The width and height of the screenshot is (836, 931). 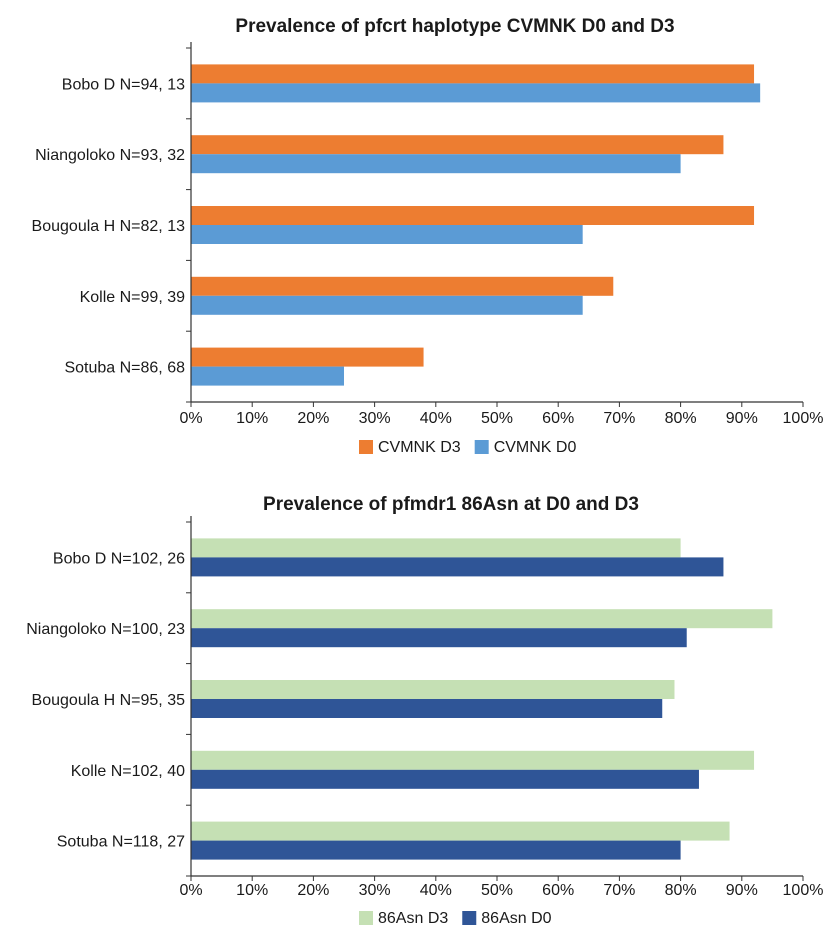 What do you see at coordinates (105, 629) in the screenshot?
I see `category-label: Niangoloko N=100, 23` at bounding box center [105, 629].